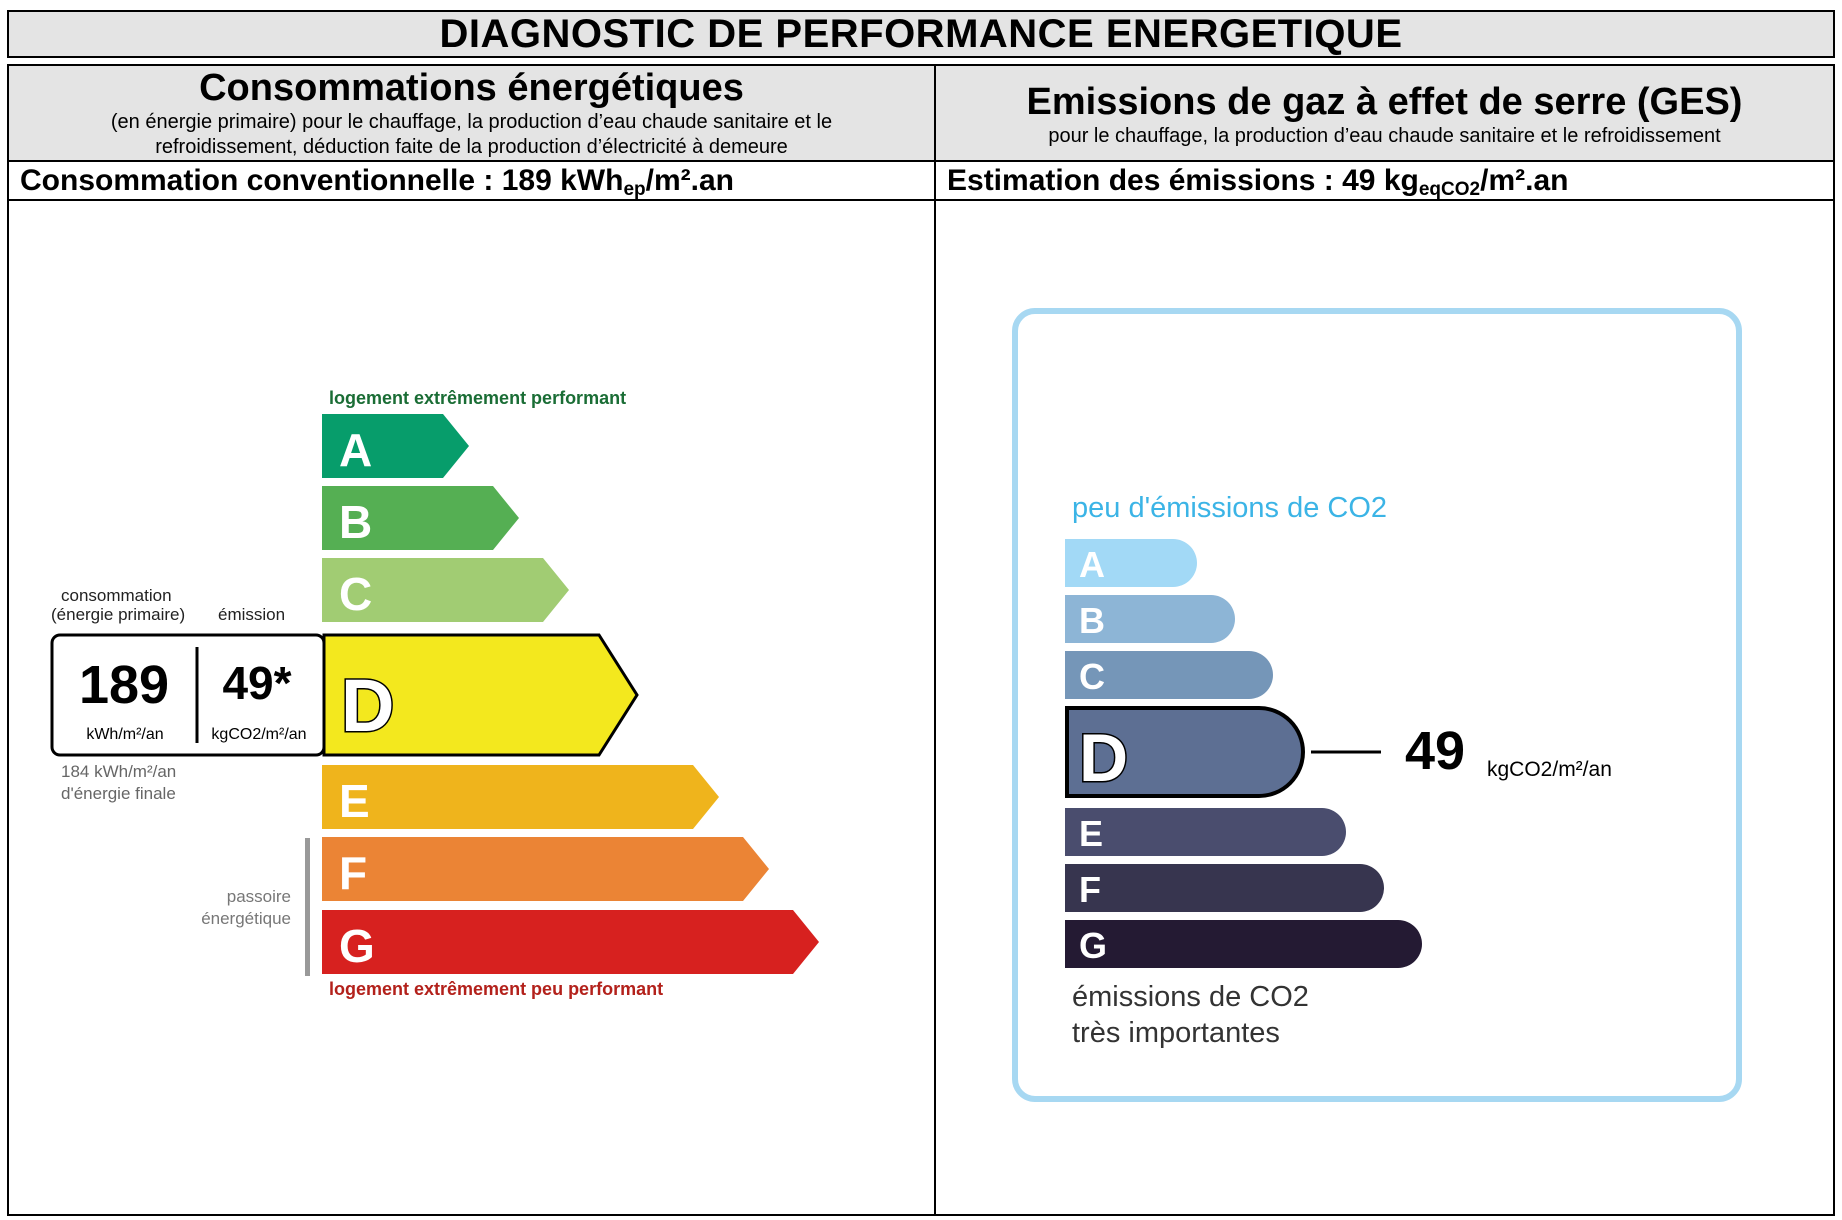 This screenshot has width=1842, height=1220. I want to click on consumption-unit: kWh/m²/an, so click(124, 734).